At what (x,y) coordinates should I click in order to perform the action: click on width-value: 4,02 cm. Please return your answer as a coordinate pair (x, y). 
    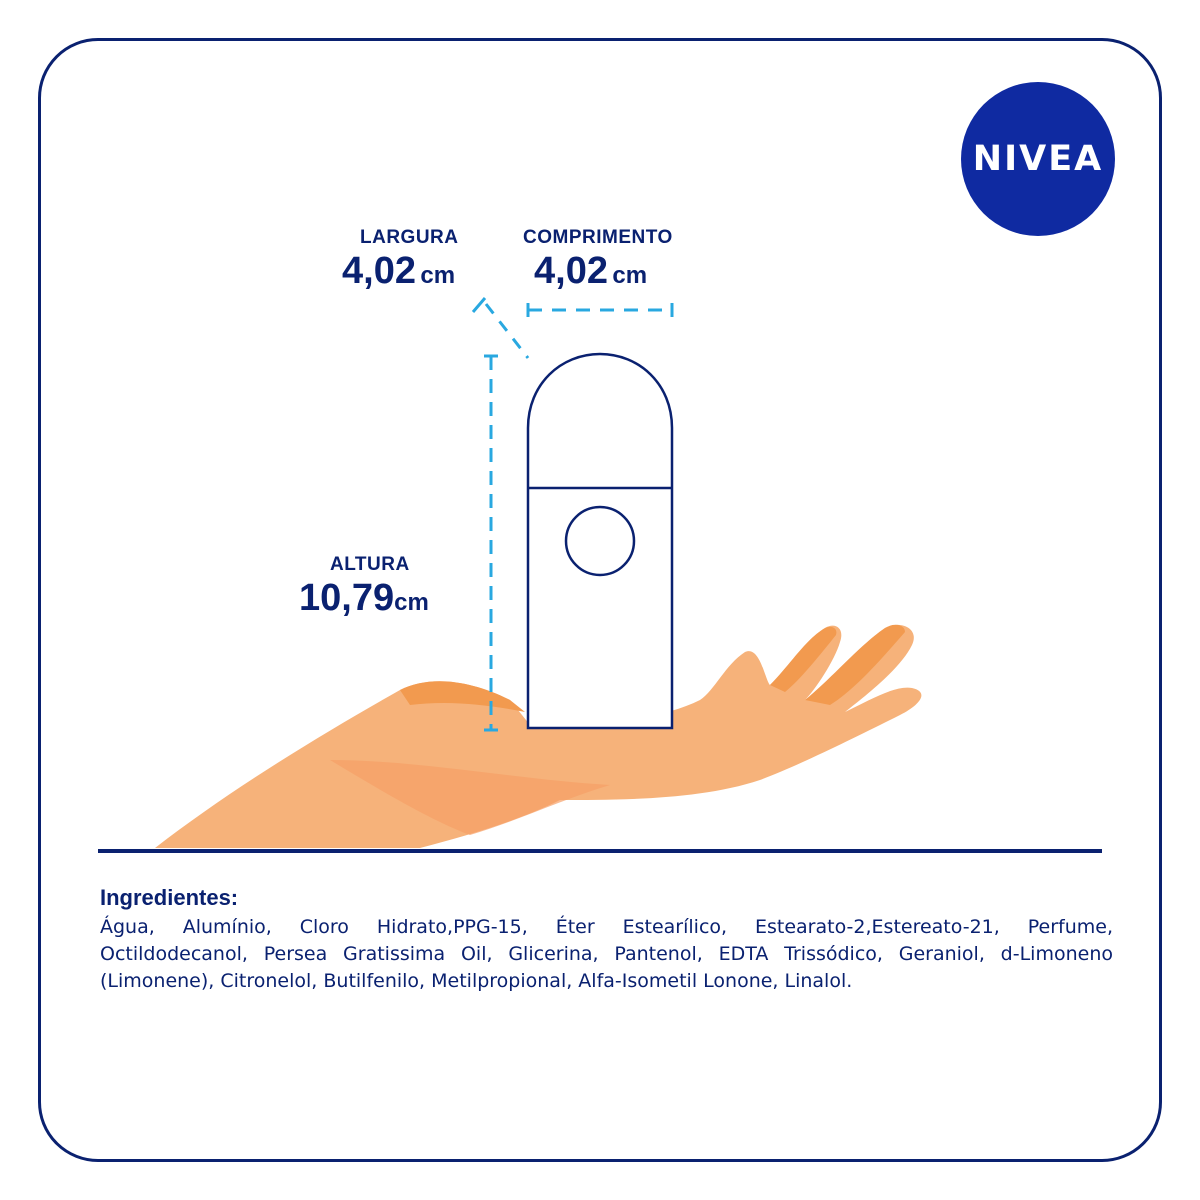
    Looking at the image, I should click on (398, 271).